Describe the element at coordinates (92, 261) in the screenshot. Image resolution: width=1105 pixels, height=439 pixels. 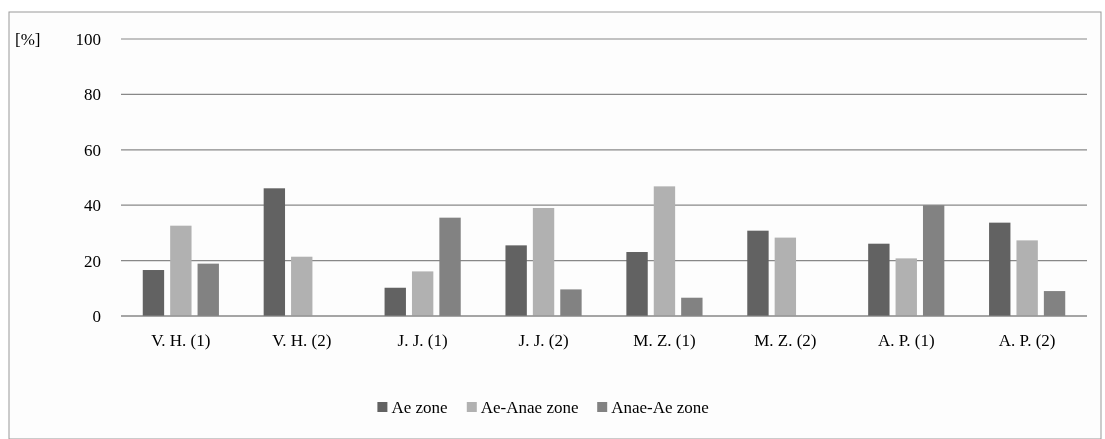
I see `y-tick-label: 20` at that location.